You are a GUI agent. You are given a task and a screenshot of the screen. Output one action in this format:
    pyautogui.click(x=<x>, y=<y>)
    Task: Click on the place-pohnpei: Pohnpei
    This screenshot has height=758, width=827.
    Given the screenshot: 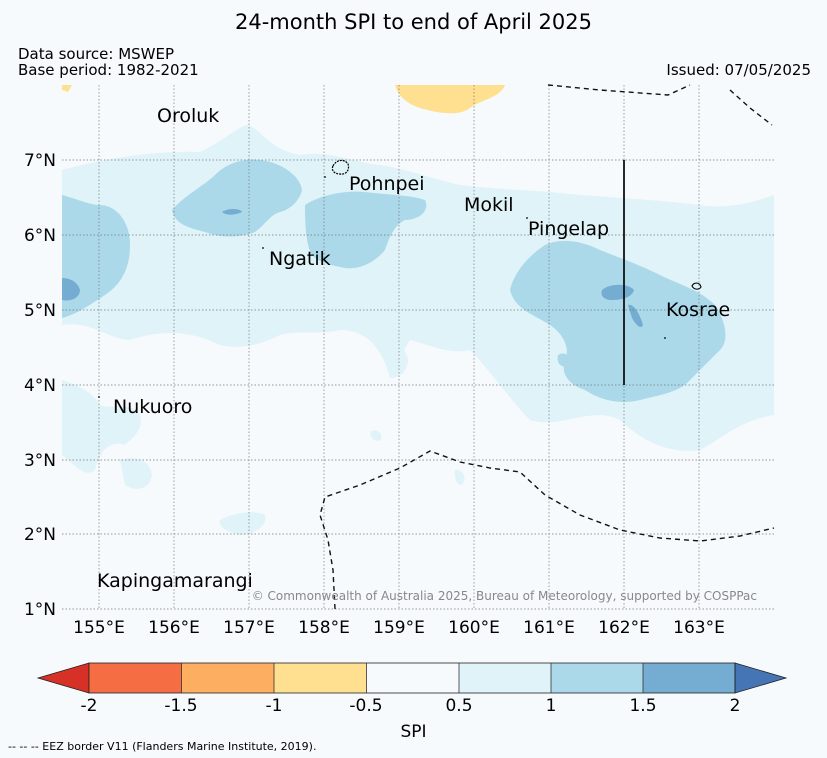 What is the action you would take?
    pyautogui.click(x=387, y=184)
    